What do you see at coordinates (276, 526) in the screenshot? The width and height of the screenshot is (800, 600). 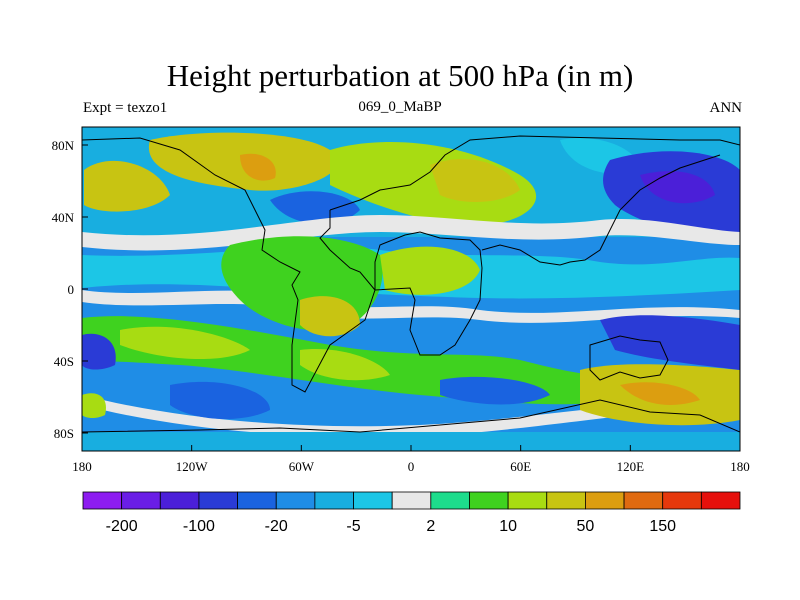 I see `colorbar-label: -20` at bounding box center [276, 526].